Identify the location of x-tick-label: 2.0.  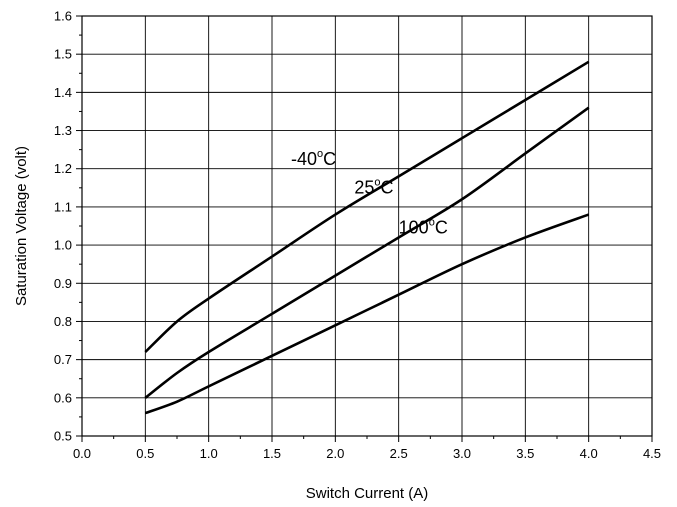
(335, 453).